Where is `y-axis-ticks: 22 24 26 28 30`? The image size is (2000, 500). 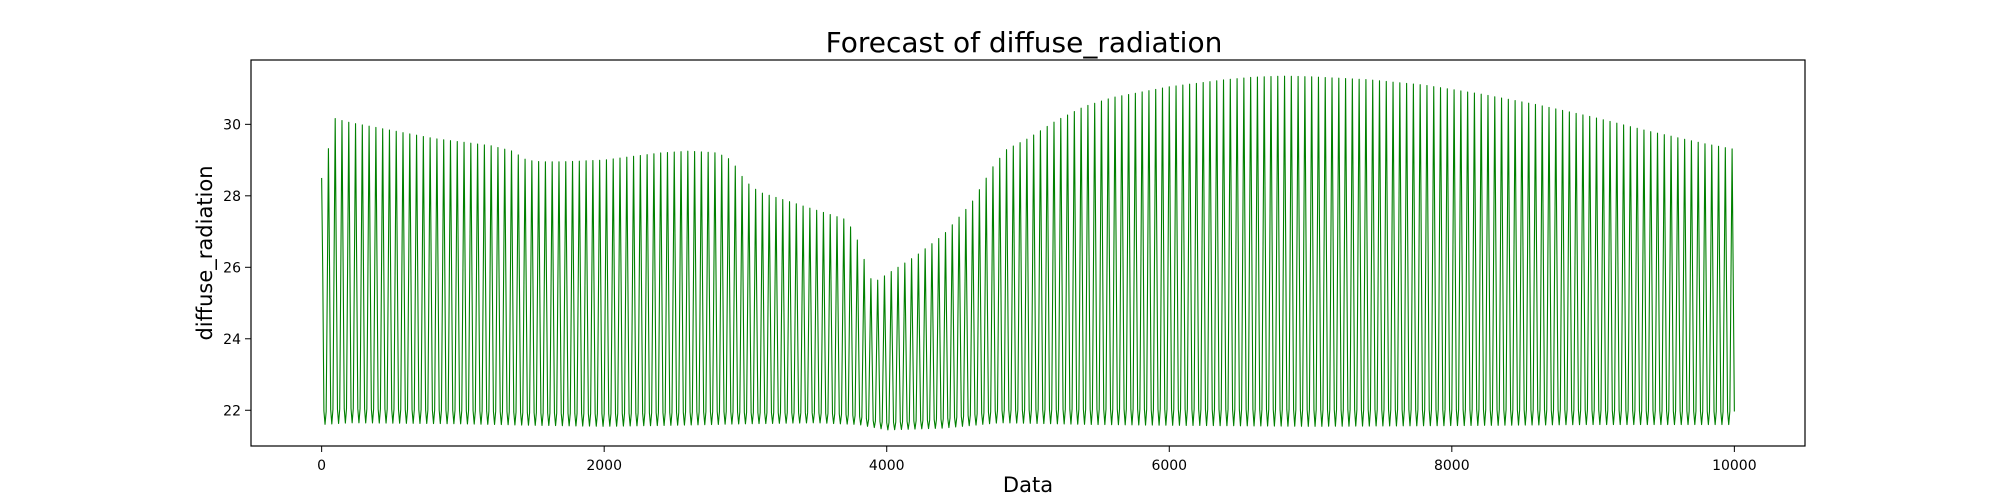 y-axis-ticks: 22 24 26 28 30 is located at coordinates (237, 268).